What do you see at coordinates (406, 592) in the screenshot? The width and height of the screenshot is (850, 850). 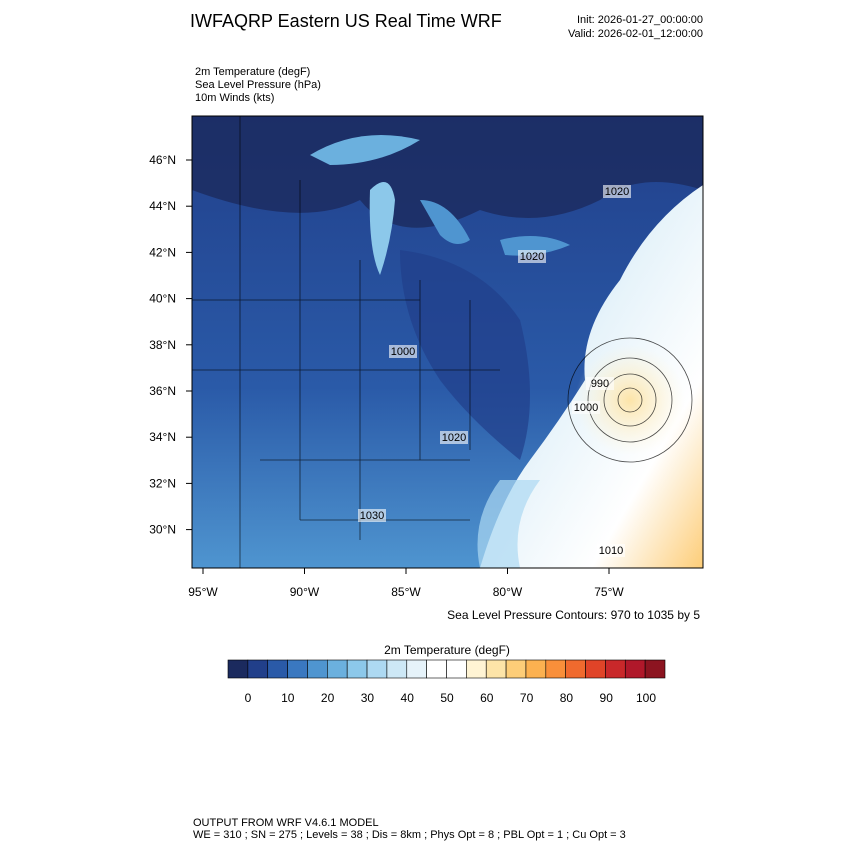 I see `lon-label: 85°W` at bounding box center [406, 592].